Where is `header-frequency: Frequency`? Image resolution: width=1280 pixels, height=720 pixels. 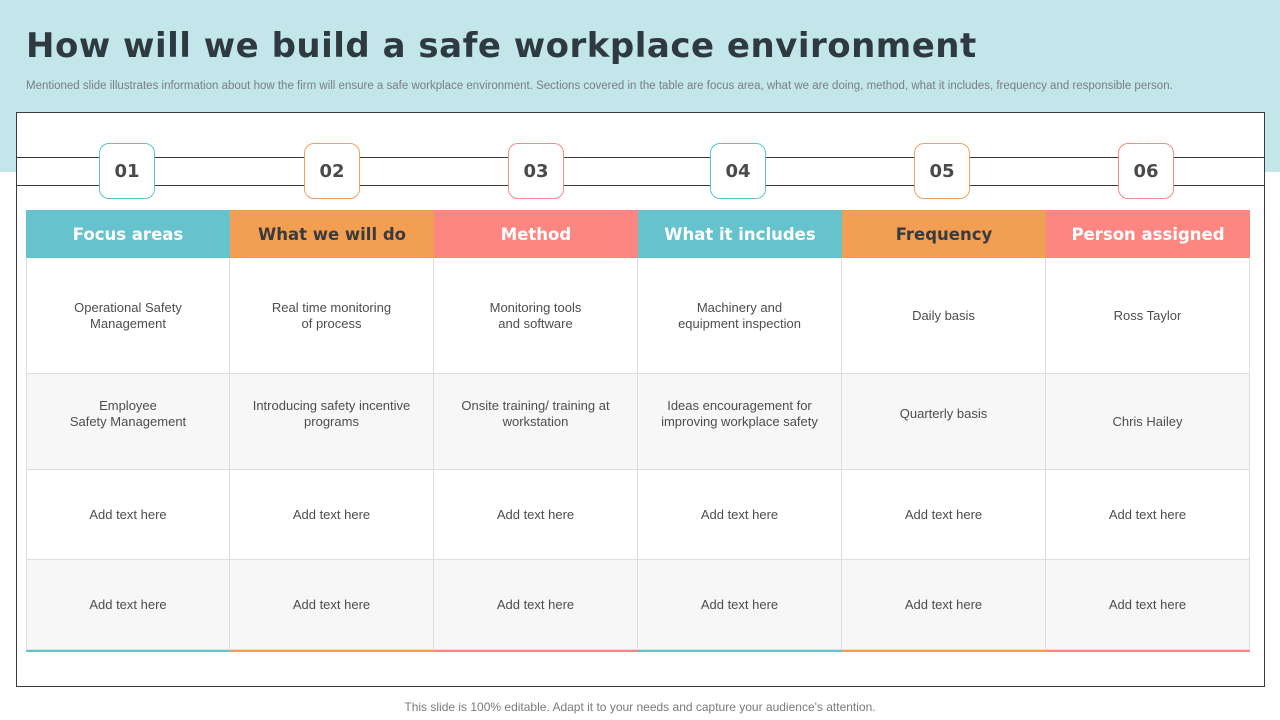 header-frequency: Frequency is located at coordinates (944, 234).